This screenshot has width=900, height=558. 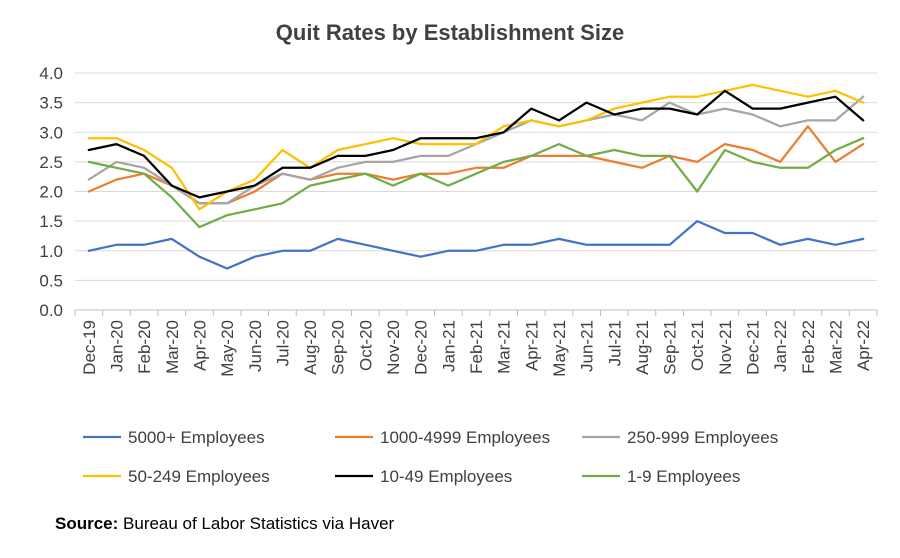 What do you see at coordinates (725, 347) in the screenshot?
I see `x-tick-label: Nov-21` at bounding box center [725, 347].